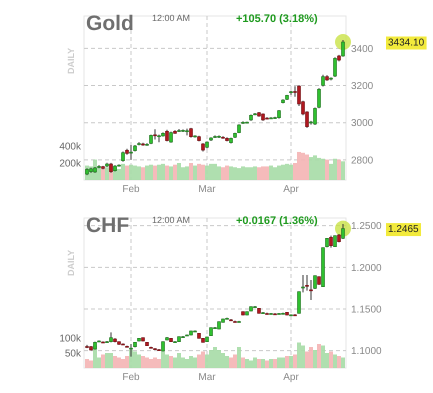  What do you see at coordinates (277, 221) in the screenshot?
I see `chart-subtitle: +0.0167 (1.36%)` at bounding box center [277, 221].